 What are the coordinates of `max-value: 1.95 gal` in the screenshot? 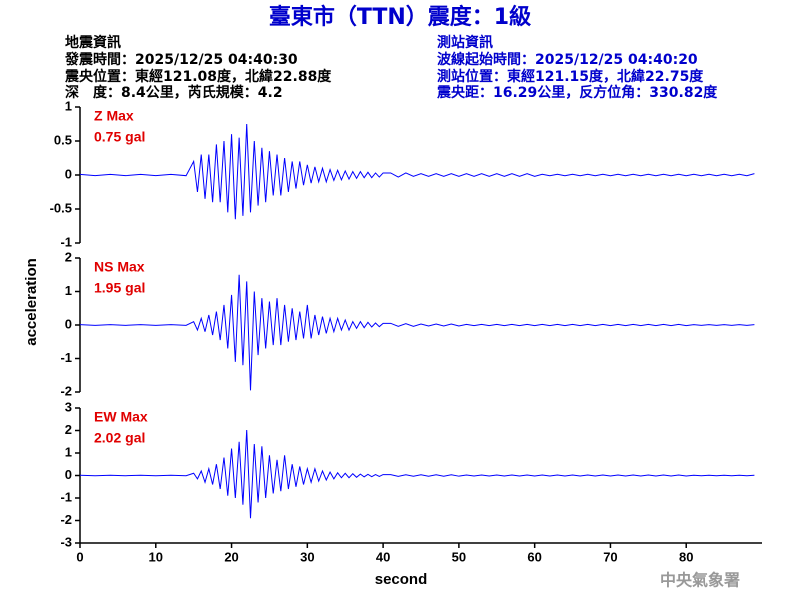 It's located at (119, 288).